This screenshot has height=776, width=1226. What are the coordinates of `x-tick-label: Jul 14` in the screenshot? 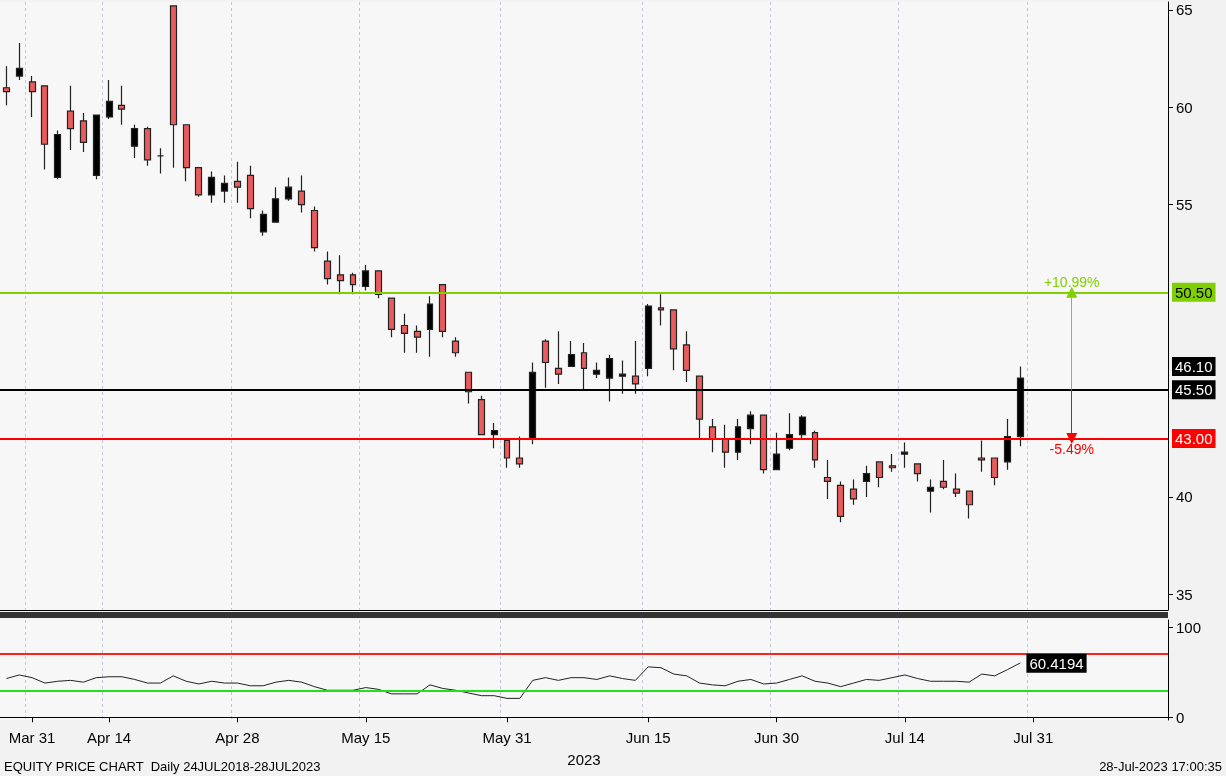 It's located at (904, 737).